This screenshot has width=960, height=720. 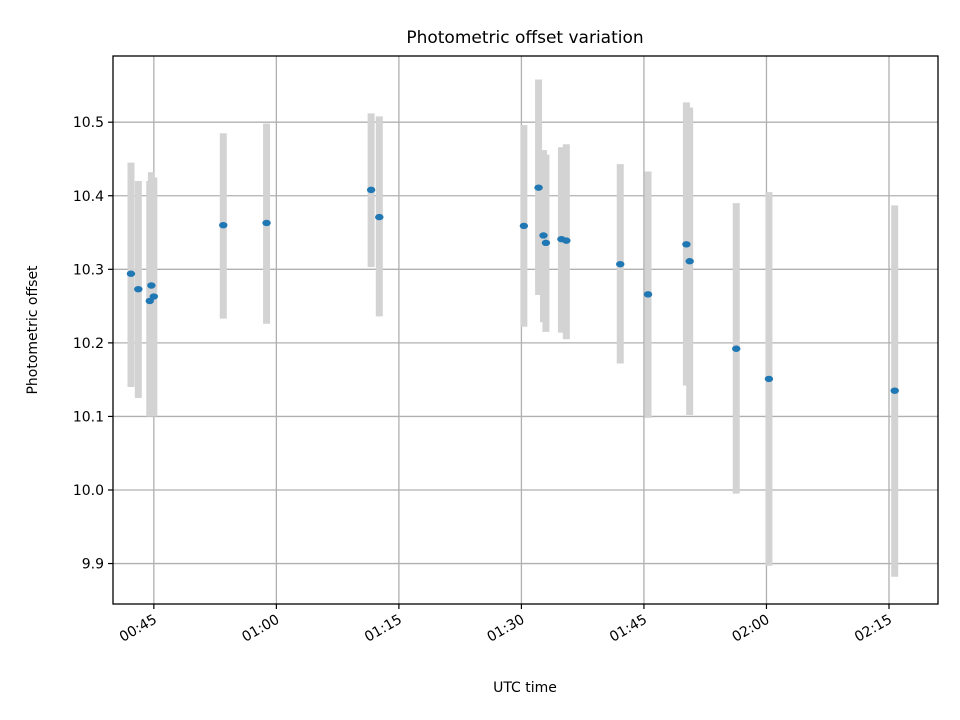 What do you see at coordinates (873, 629) in the screenshot?
I see `x-tick-label: 02:15` at bounding box center [873, 629].